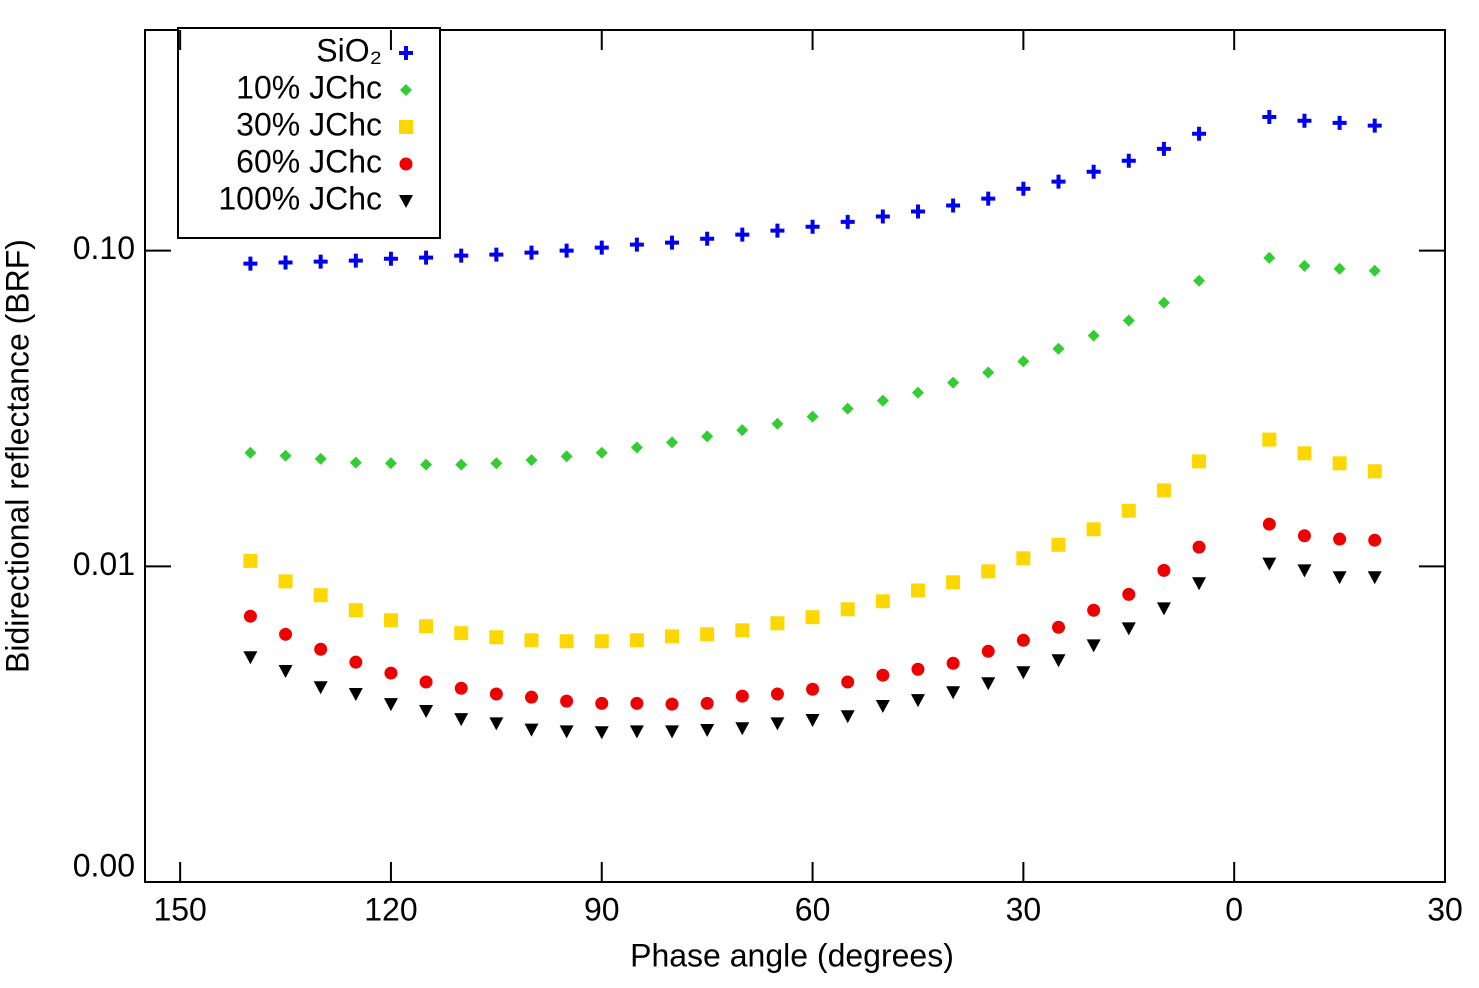 The width and height of the screenshot is (1479, 988). I want to click on x-tick-label: 150, so click(179, 909).